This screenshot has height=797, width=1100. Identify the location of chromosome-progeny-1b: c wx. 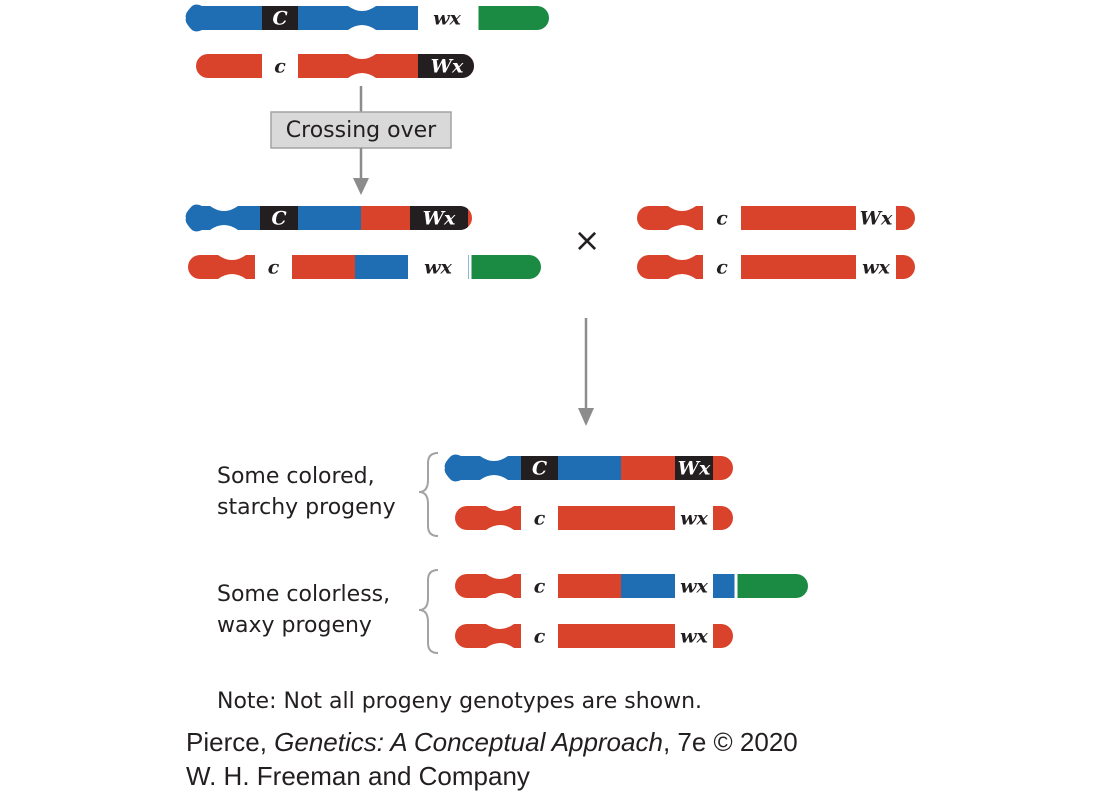
(594, 518).